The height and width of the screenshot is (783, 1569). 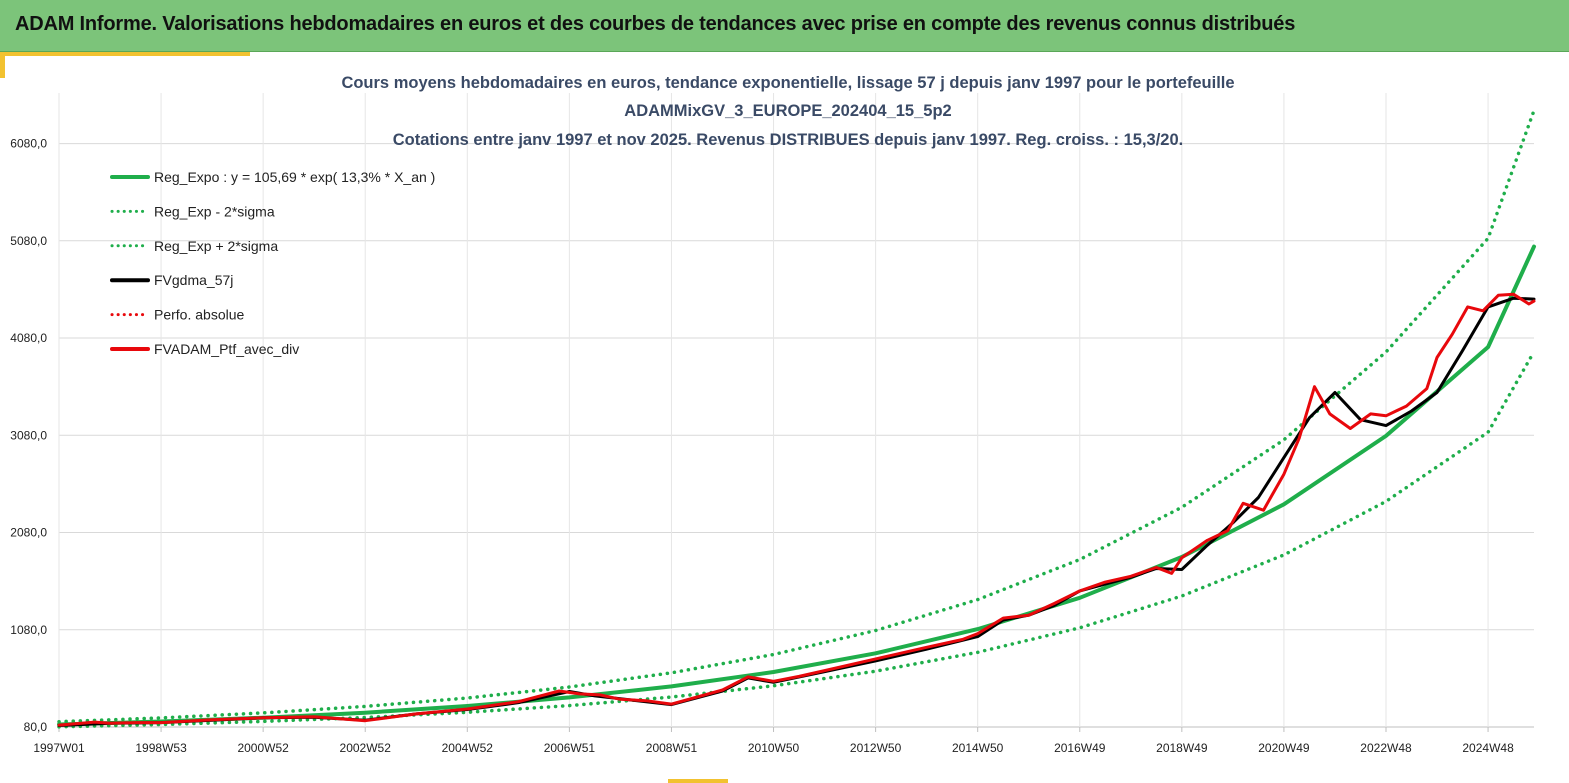 I want to click on x-tick-label: 2000W52, so click(x=263, y=748).